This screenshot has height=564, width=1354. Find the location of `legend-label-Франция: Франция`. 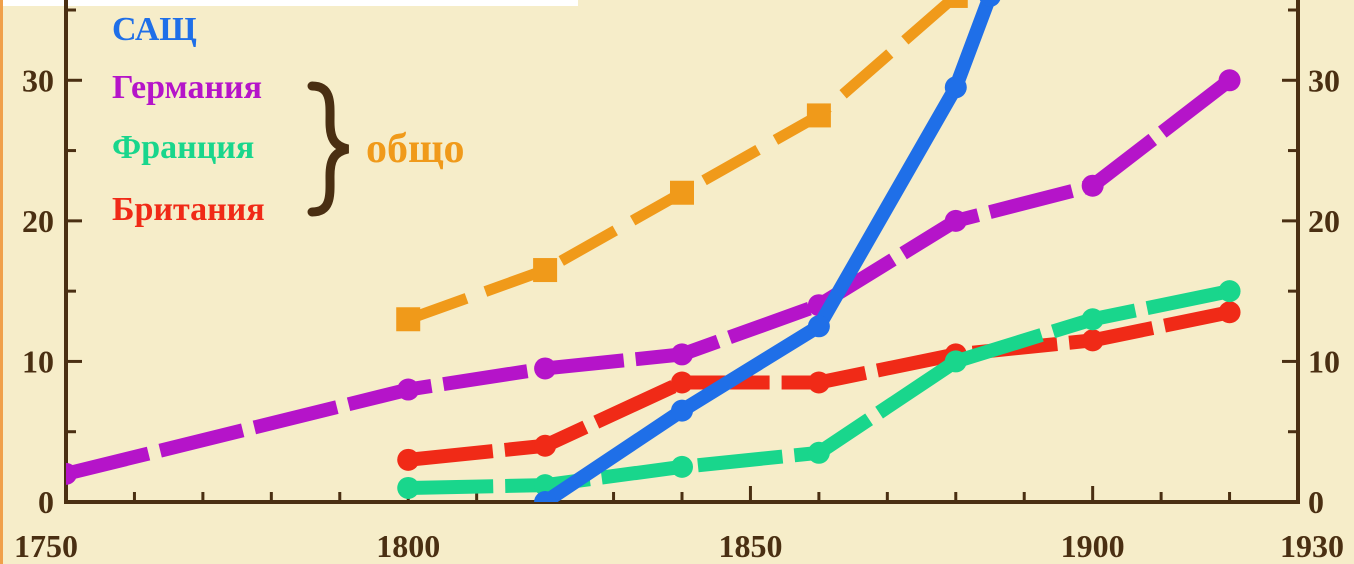

legend-label-Франция: Франция is located at coordinates (183, 147).